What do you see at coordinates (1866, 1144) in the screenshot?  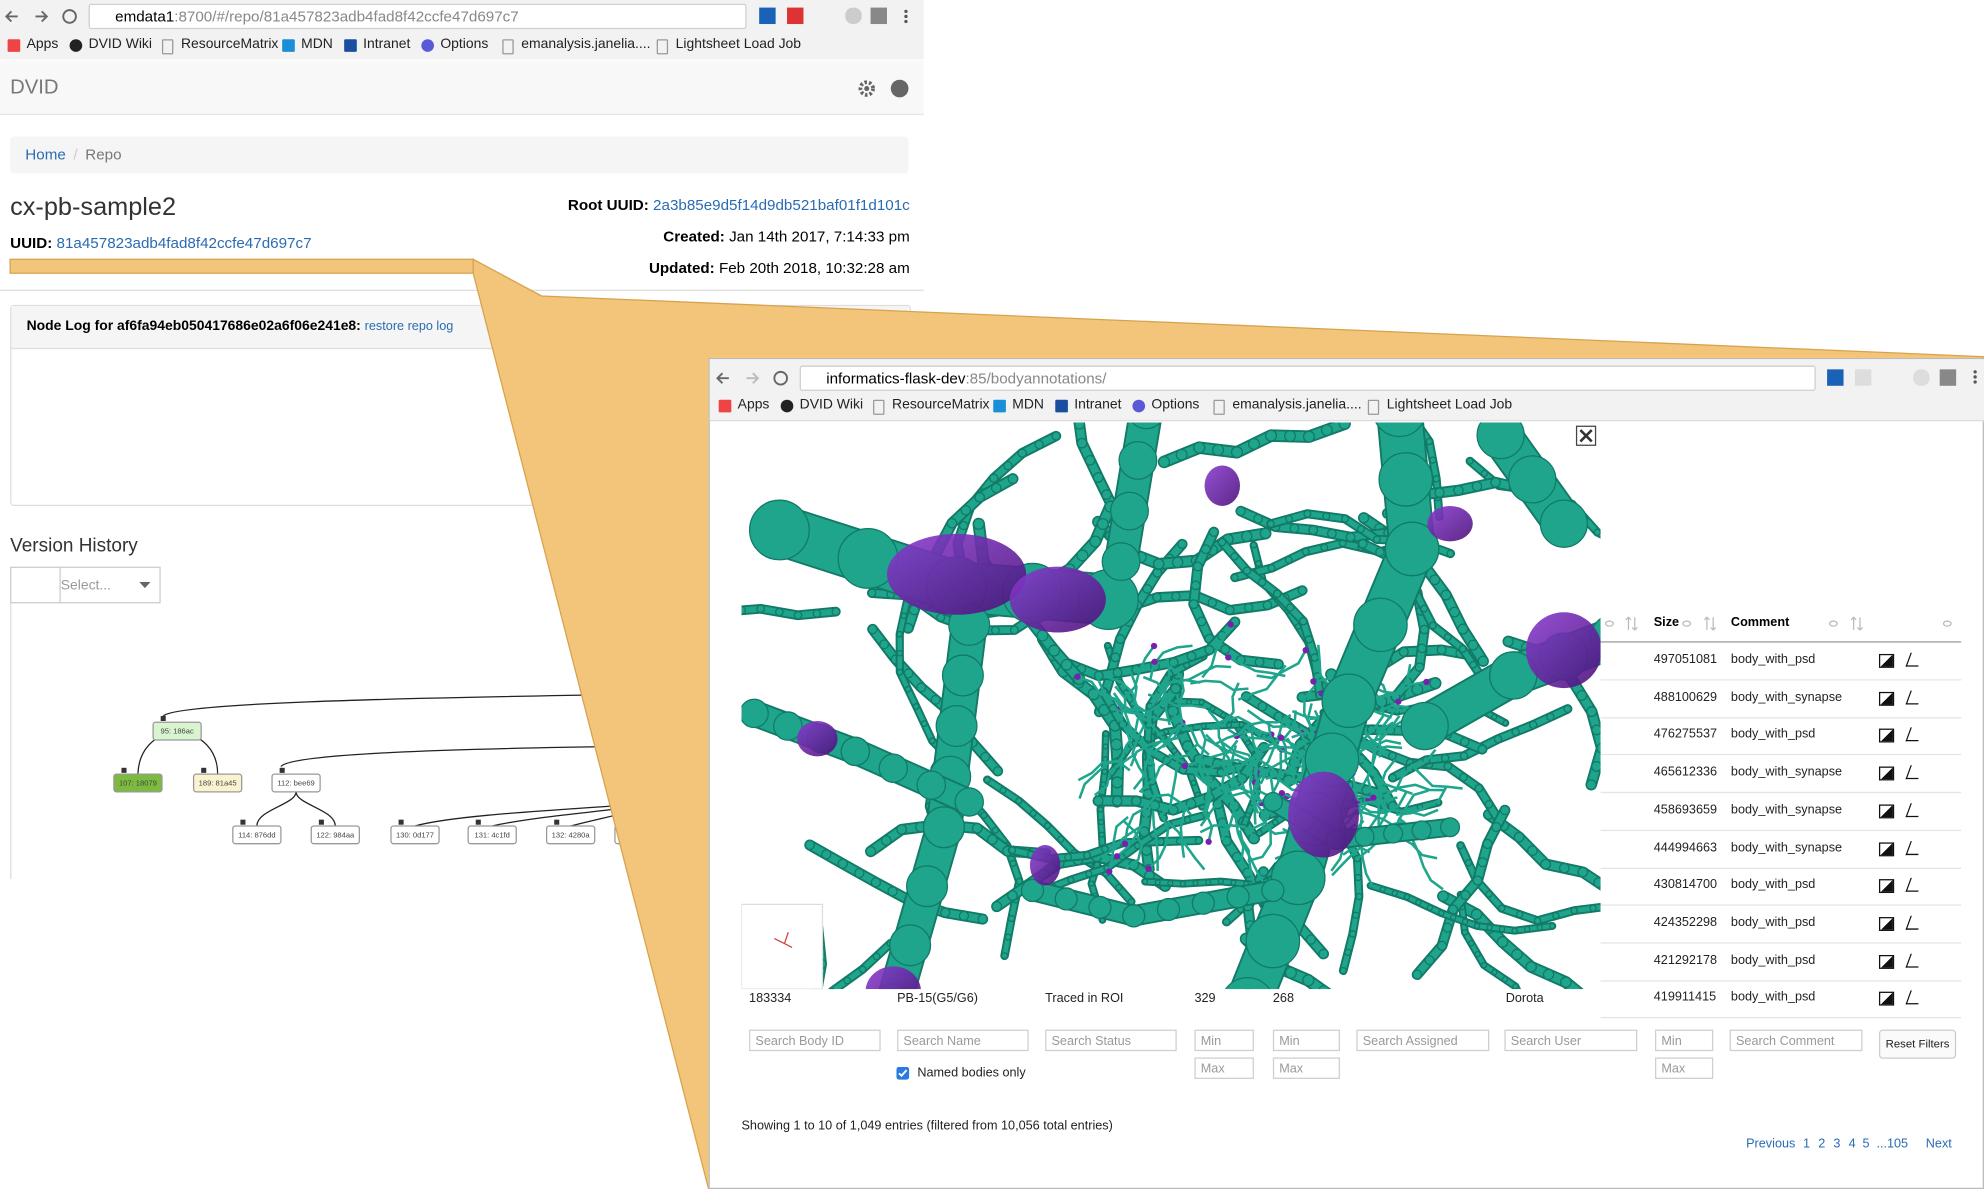 I see `page-link: 5` at bounding box center [1866, 1144].